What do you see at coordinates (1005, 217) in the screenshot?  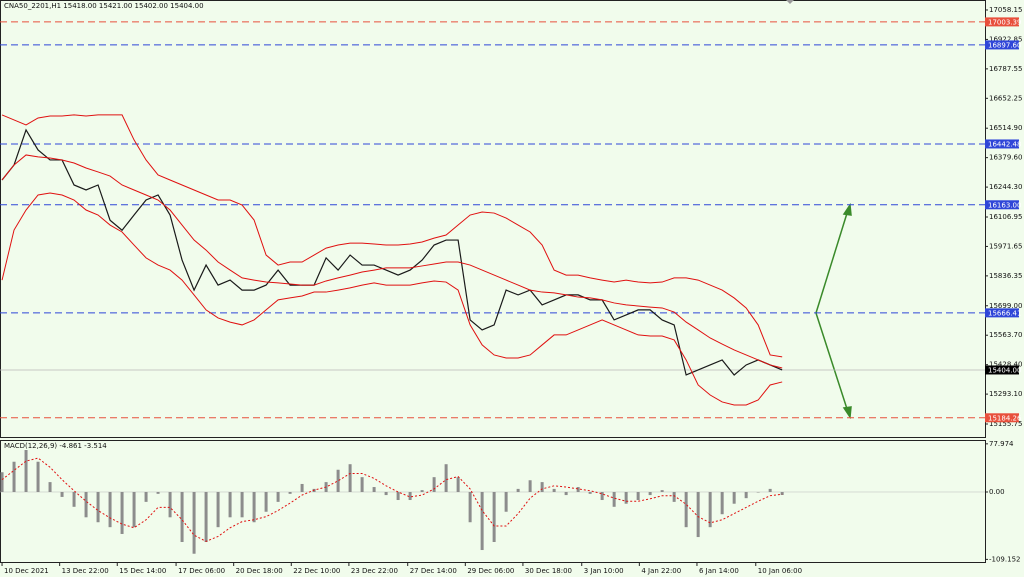 I see `y-tick-label: 16106.95` at bounding box center [1005, 217].